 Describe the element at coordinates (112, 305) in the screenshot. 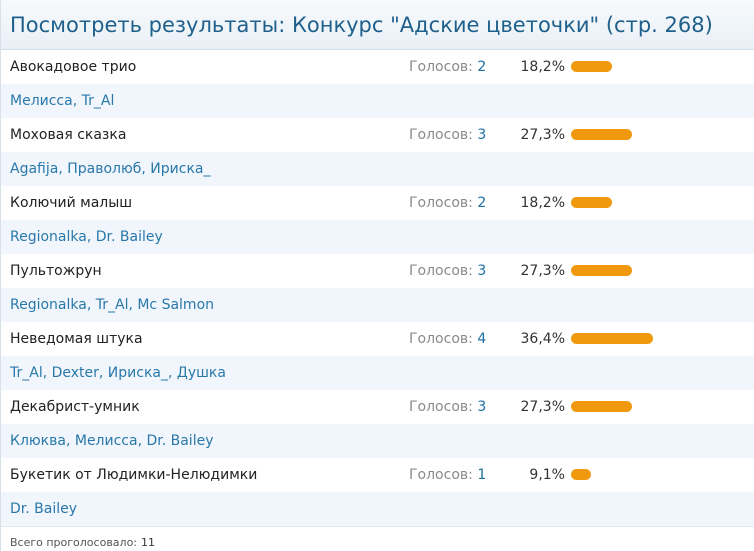

I see `voters-list: Regionalka, Tr_Al, Mc Salmon` at that location.